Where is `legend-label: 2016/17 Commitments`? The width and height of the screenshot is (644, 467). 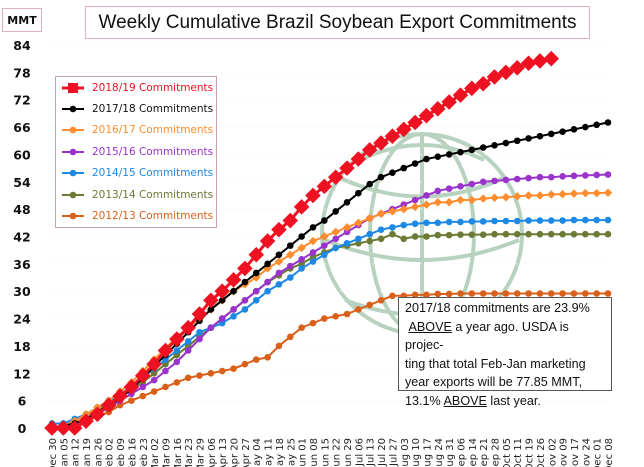 legend-label: 2016/17 Commitments is located at coordinates (153, 130).